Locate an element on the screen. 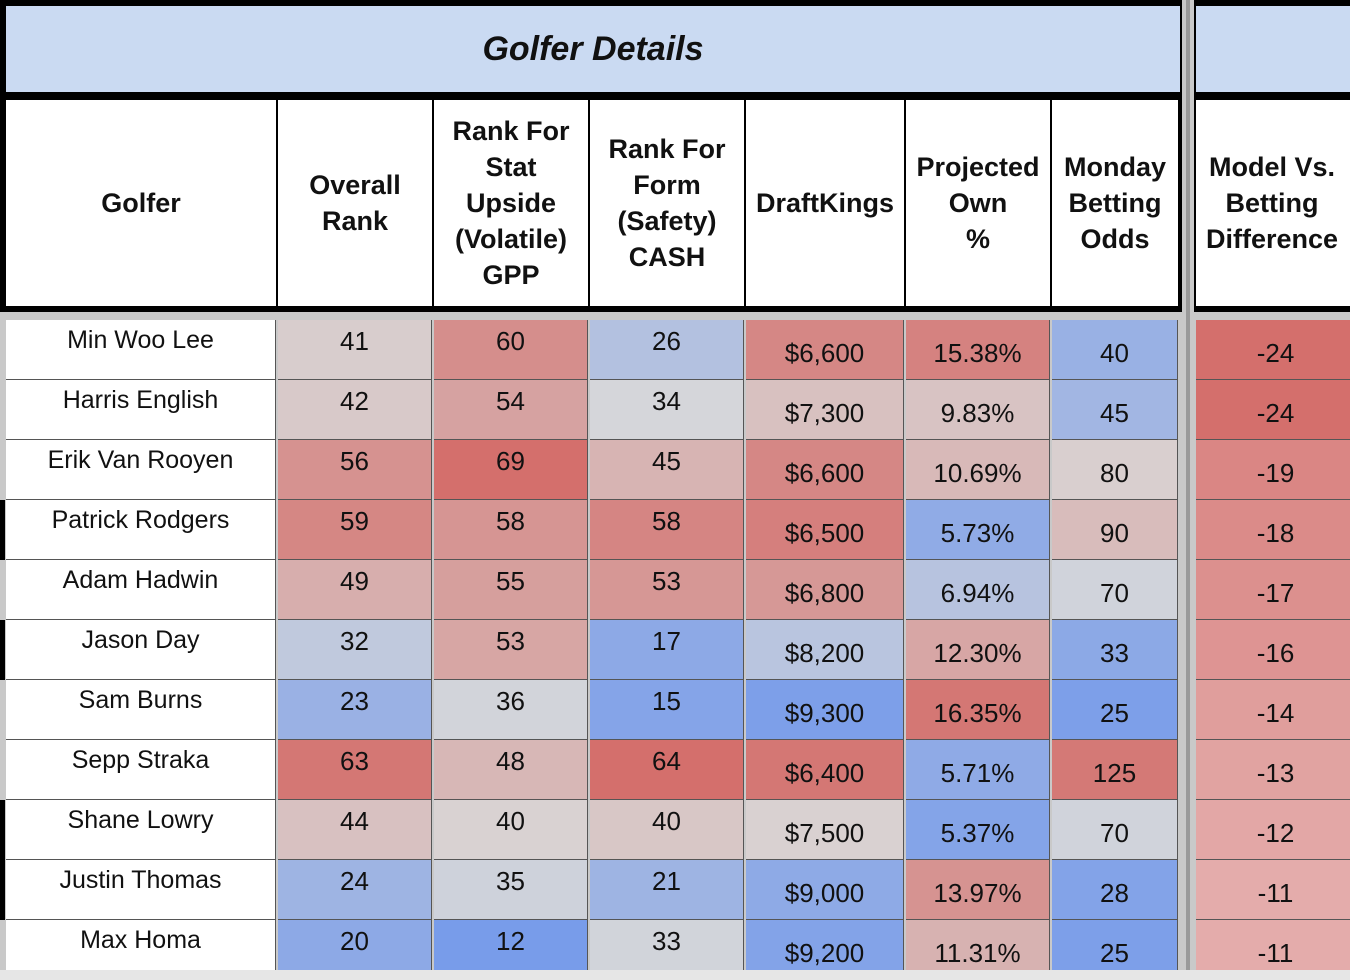  cell-projected-own: 16.35% is located at coordinates (978, 710).